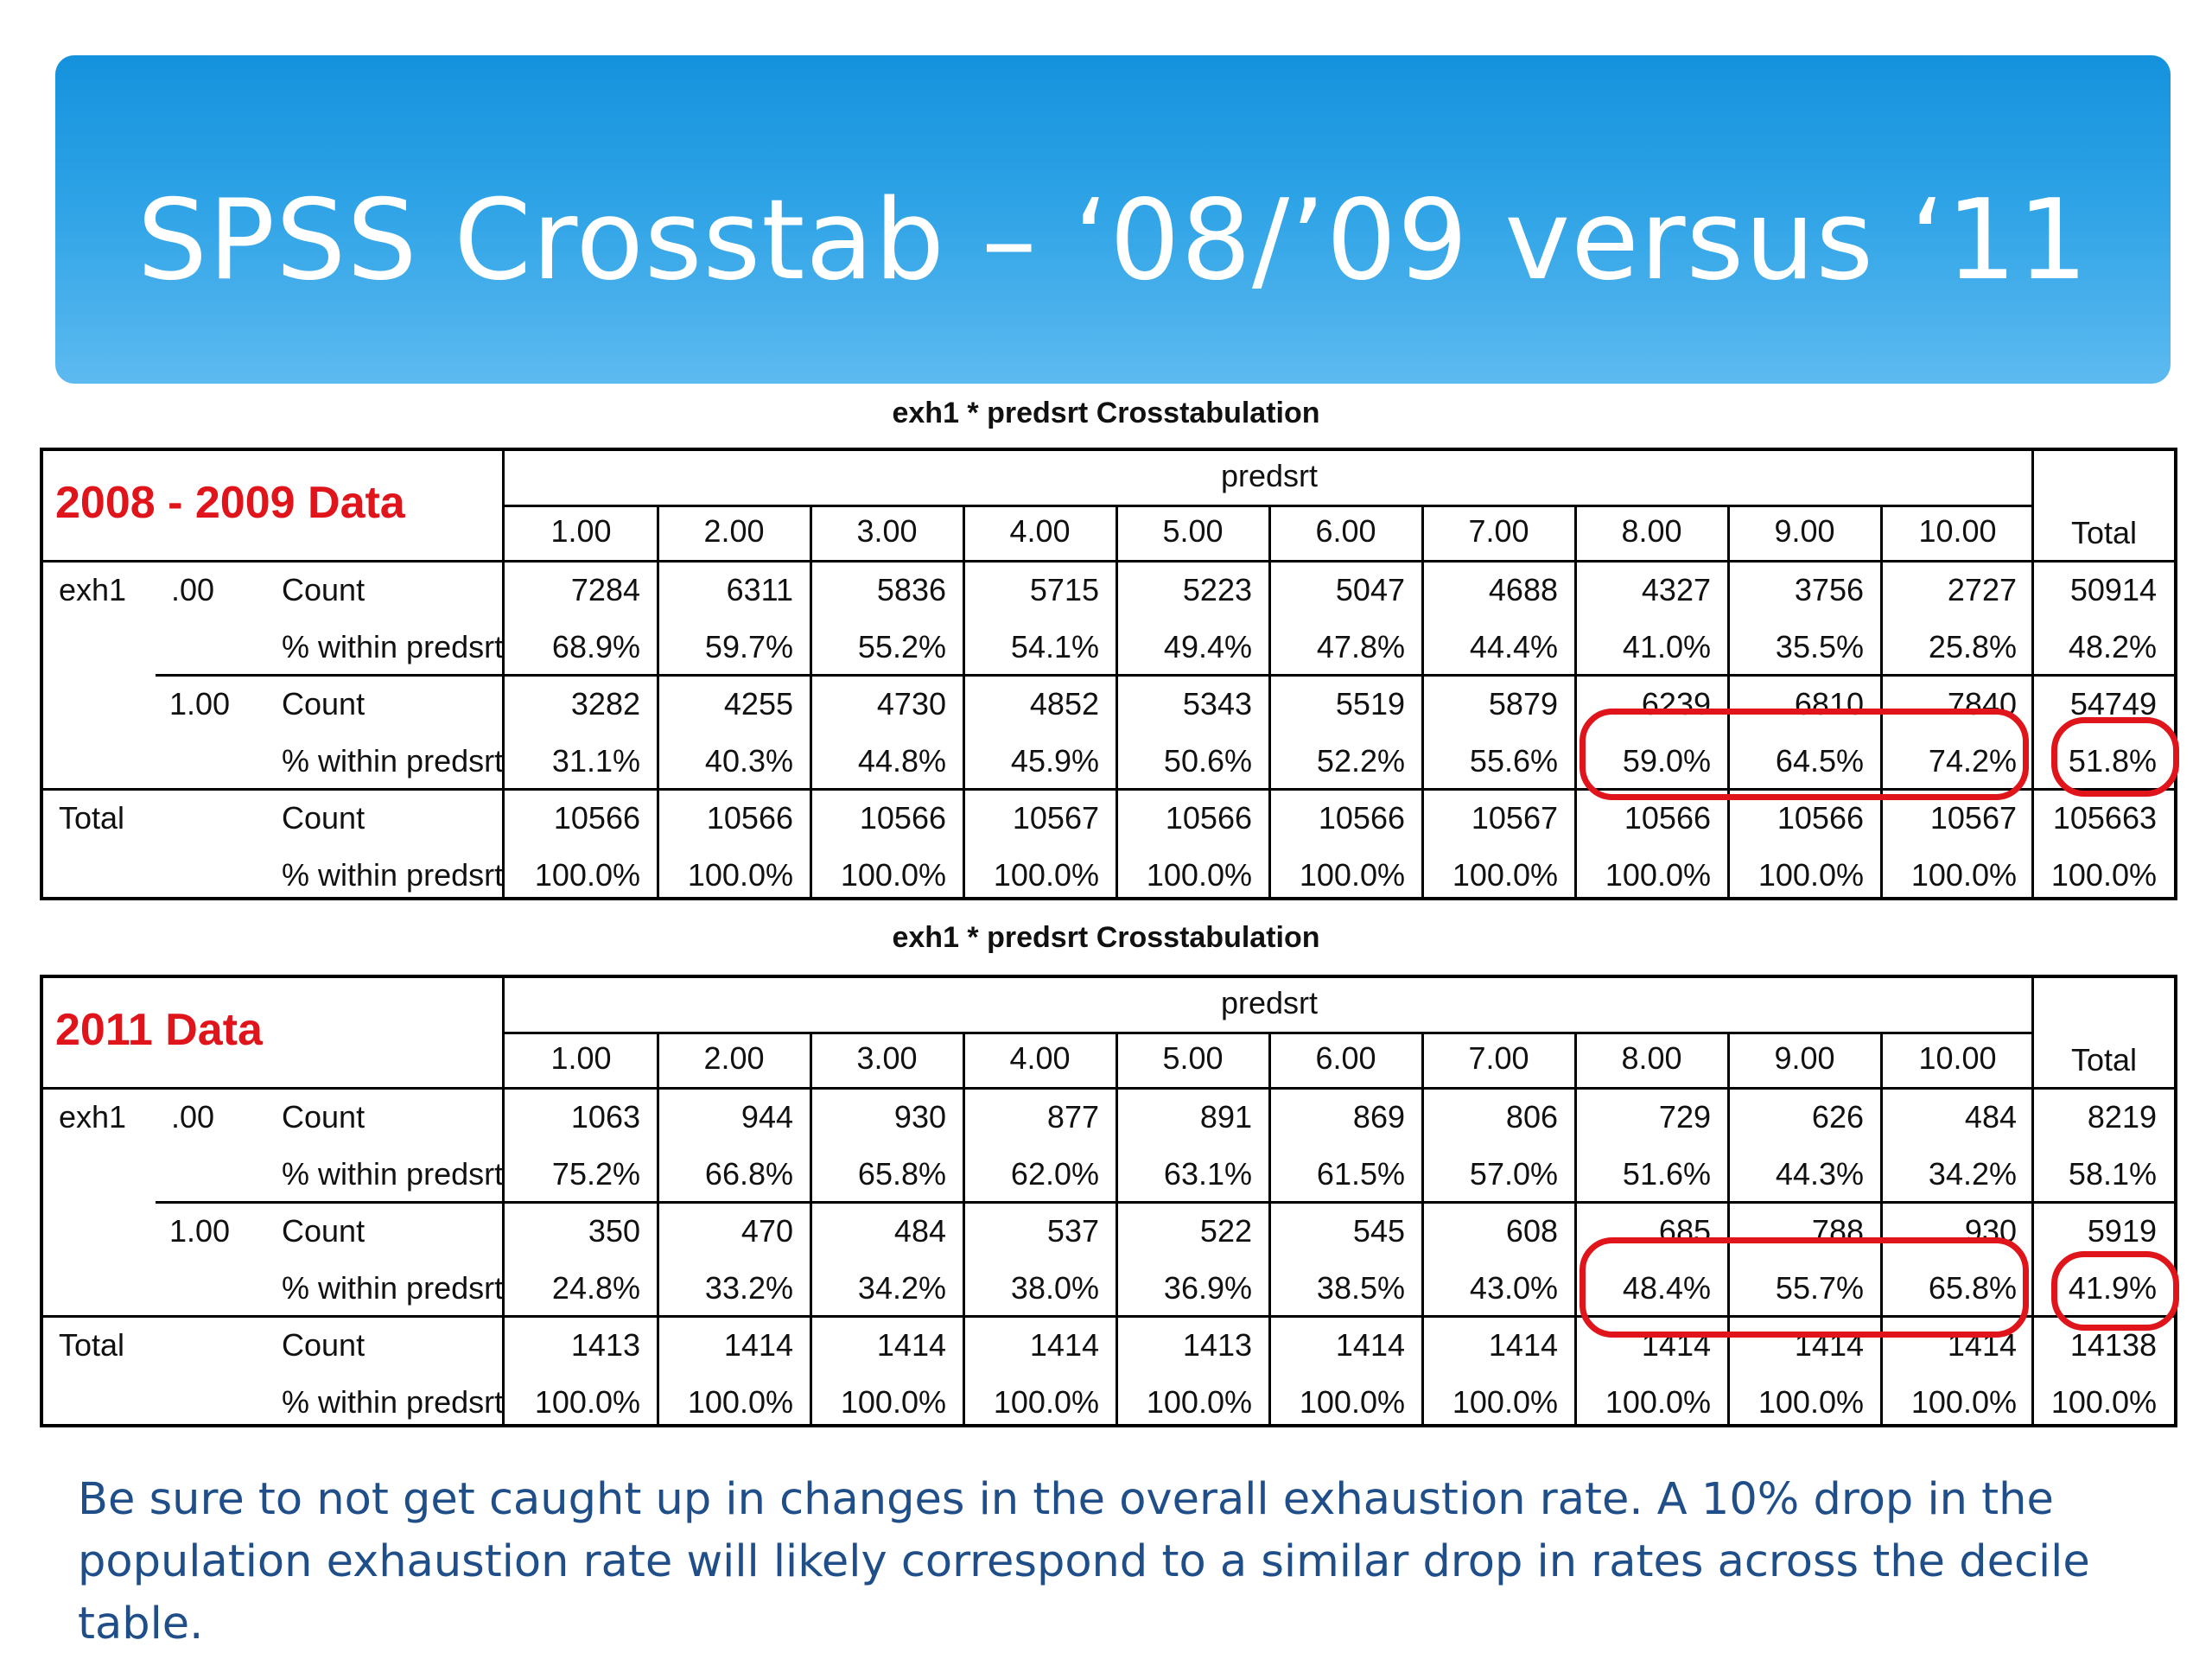 The image size is (2212, 1659). Describe the element at coordinates (748, 1288) in the screenshot. I see `table-cell: 33.2%` at that location.